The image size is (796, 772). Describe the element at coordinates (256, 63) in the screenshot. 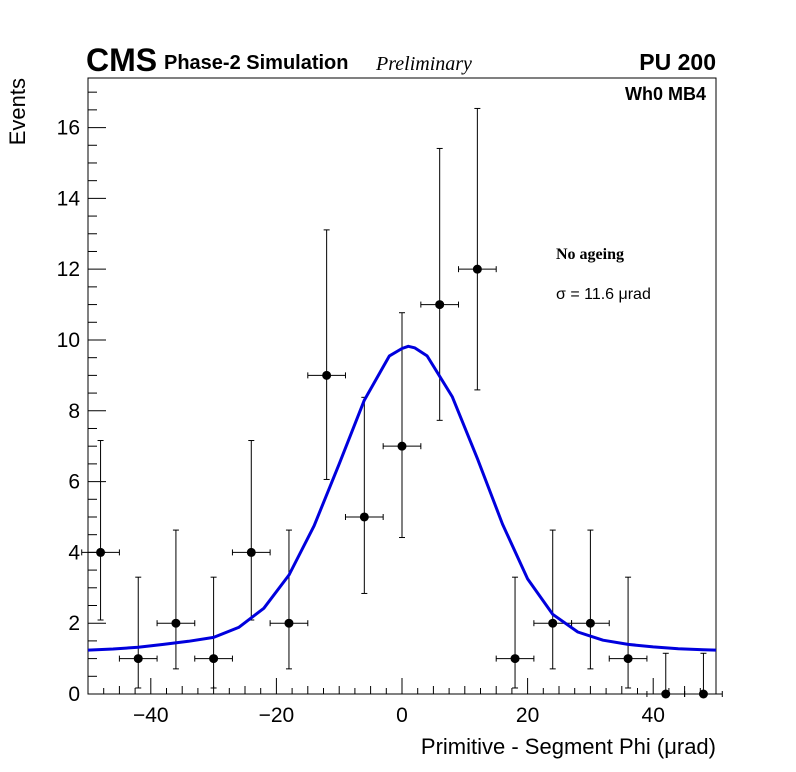

I see `simulation-label: Phase-2 Simulation` at that location.